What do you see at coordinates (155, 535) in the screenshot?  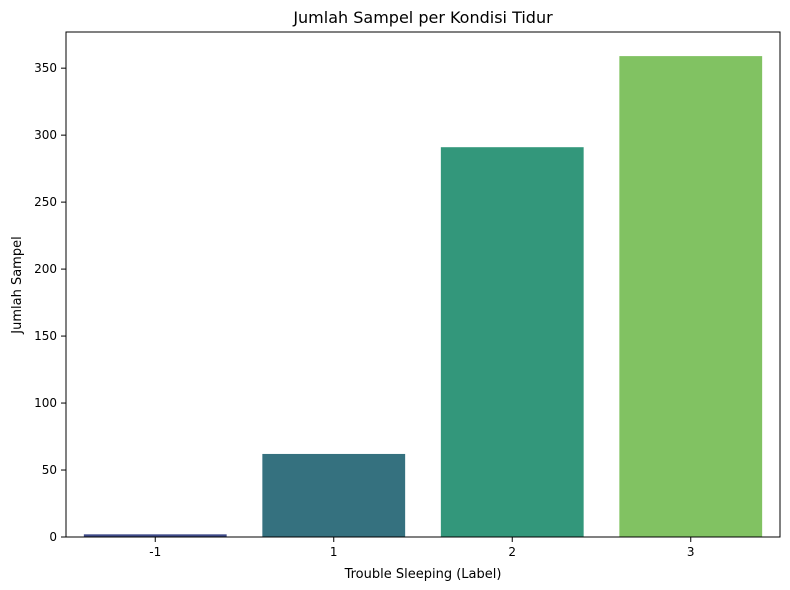 I see `bar--1` at bounding box center [155, 535].